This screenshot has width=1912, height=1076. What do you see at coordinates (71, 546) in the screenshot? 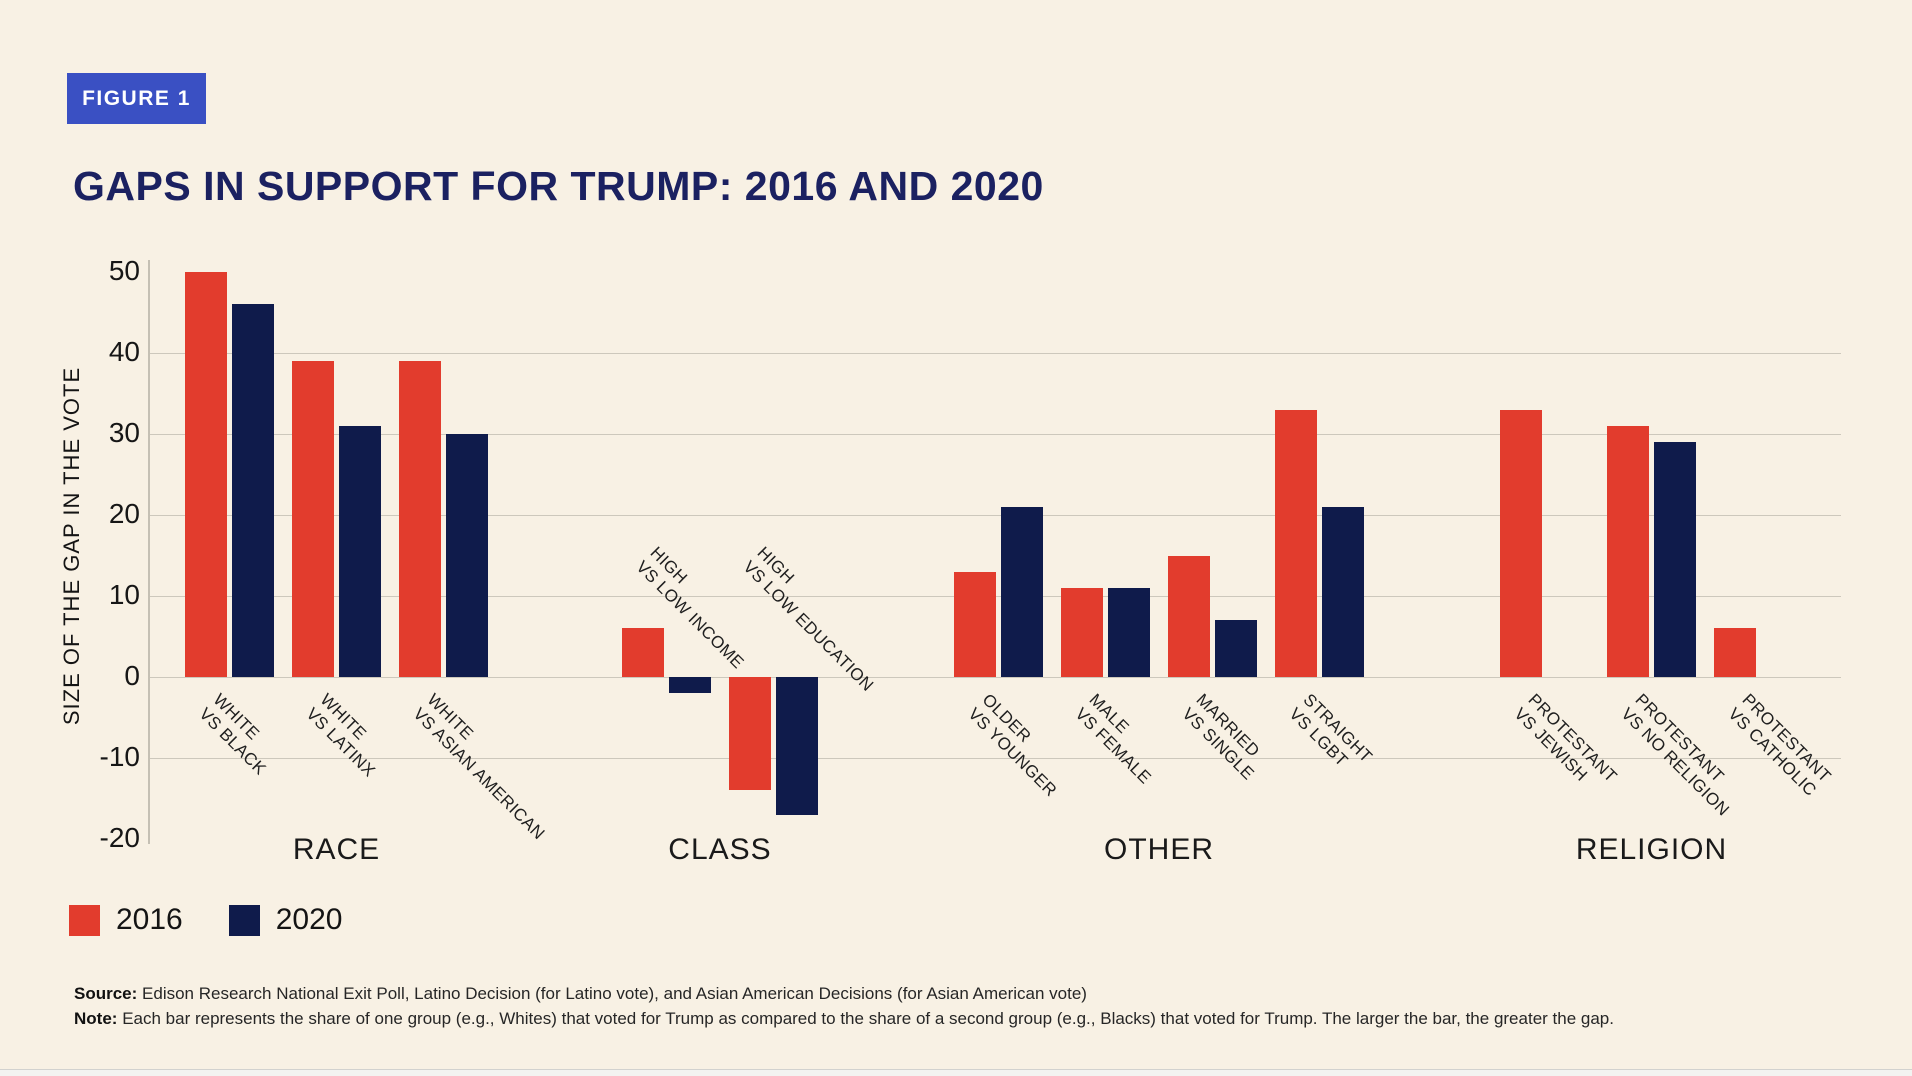
I see `y-axis-label: SIZE OF THE GAP IN THE VOTE` at bounding box center [71, 546].